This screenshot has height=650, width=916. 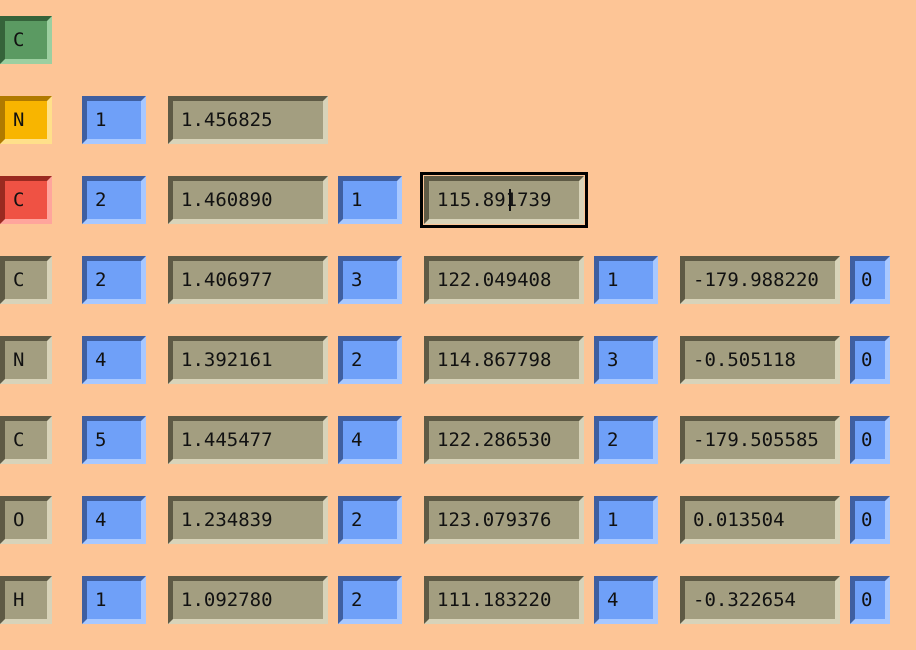 What do you see at coordinates (458, 40) in the screenshot?
I see `zmatrix-row: C` at bounding box center [458, 40].